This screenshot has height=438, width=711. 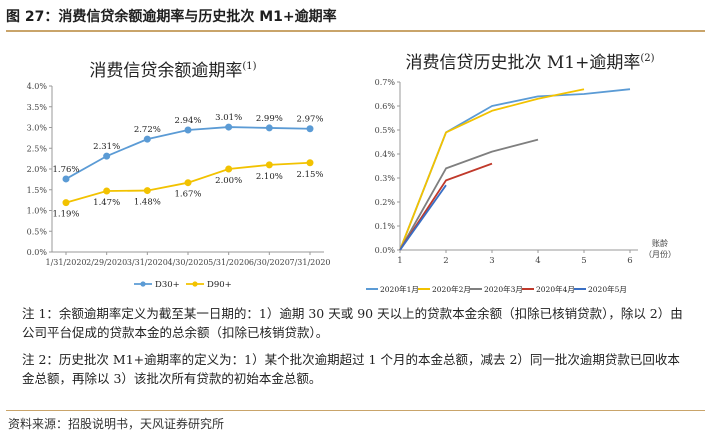 I want to click on c1-data-label: 2.99%, so click(x=269, y=119).